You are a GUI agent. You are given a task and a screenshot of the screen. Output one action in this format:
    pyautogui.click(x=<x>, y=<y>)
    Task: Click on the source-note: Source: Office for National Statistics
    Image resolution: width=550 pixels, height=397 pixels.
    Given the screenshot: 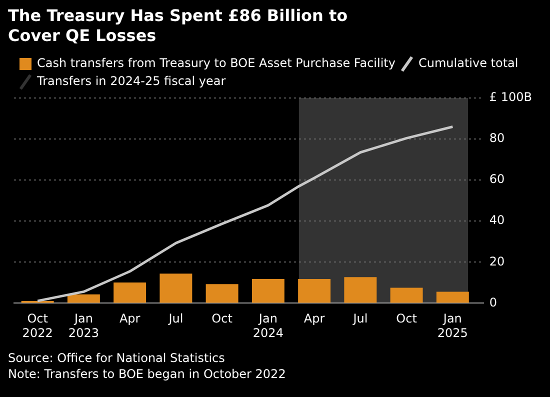 What is the action you would take?
    pyautogui.click(x=117, y=358)
    